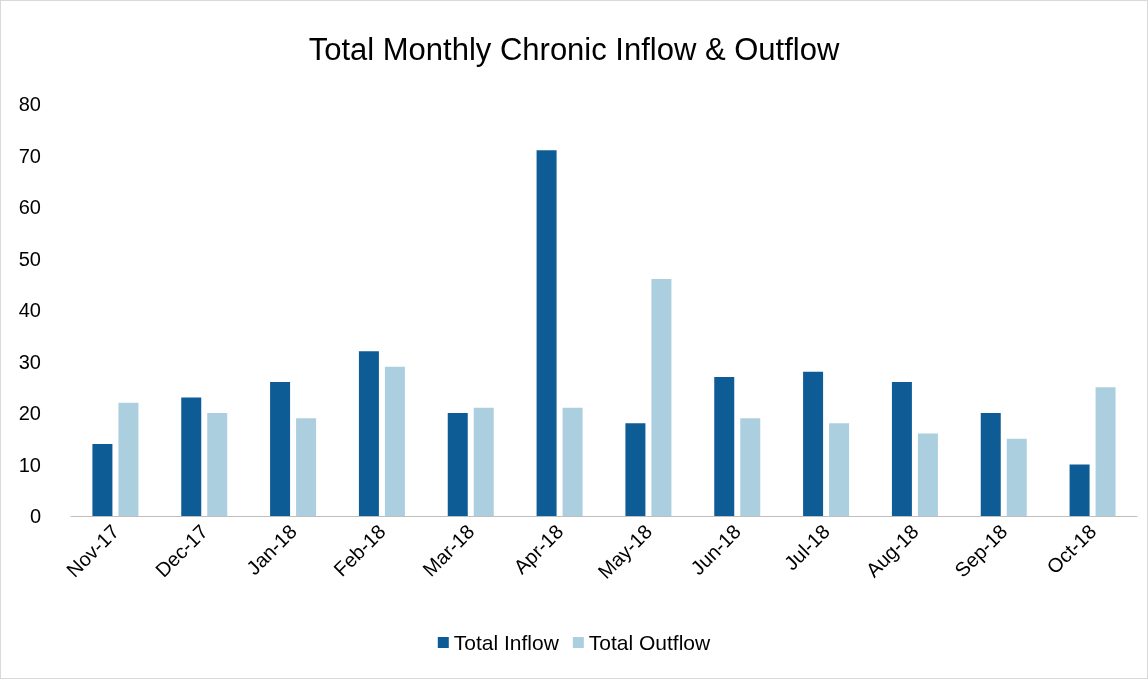 This screenshot has width=1148, height=679. I want to click on legend-label: Total Inflow, so click(506, 642).